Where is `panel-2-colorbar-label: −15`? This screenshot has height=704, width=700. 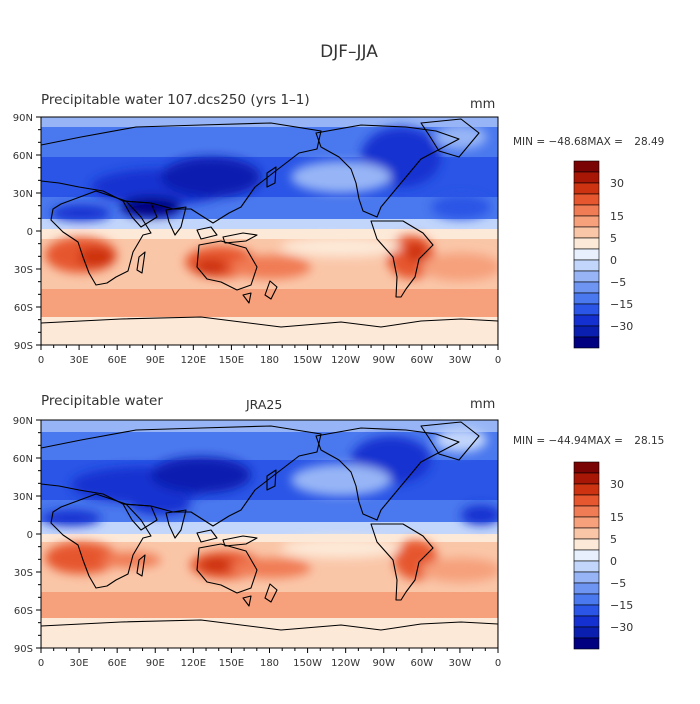
panel-2-colorbar-label: −15 is located at coordinates (621, 605).